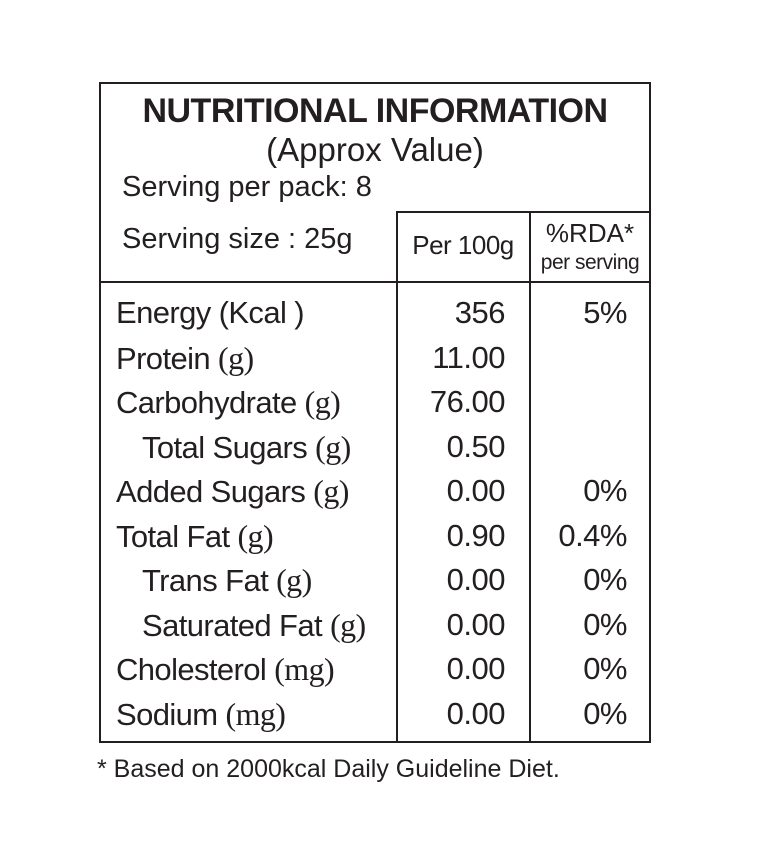  Describe the element at coordinates (467, 401) in the screenshot. I see `per-100g-value: 76.00` at that location.